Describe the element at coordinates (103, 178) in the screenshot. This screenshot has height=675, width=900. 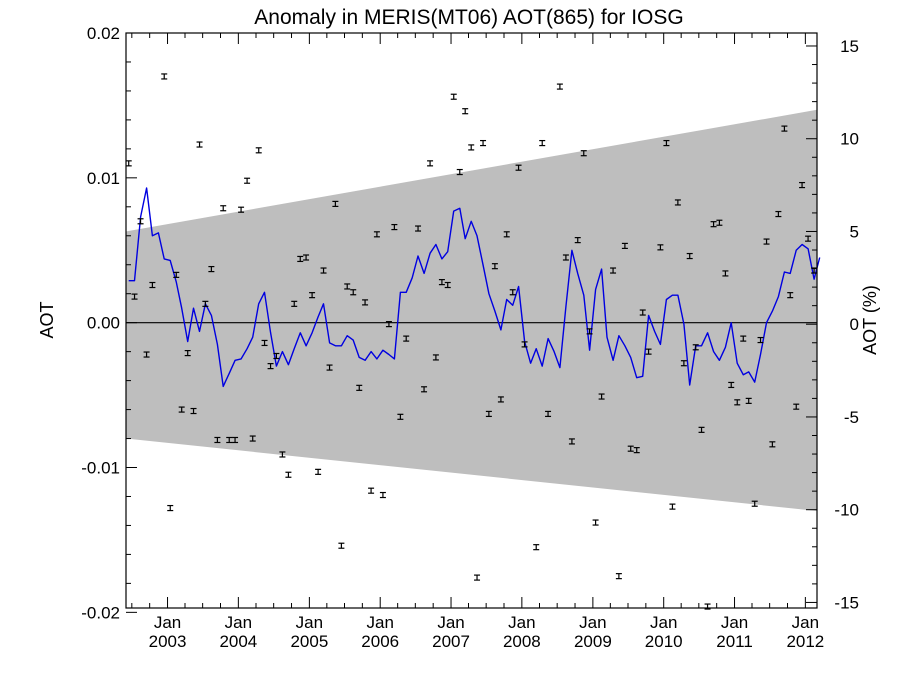
I see `y-tick-label-left: 0.01` at that location.